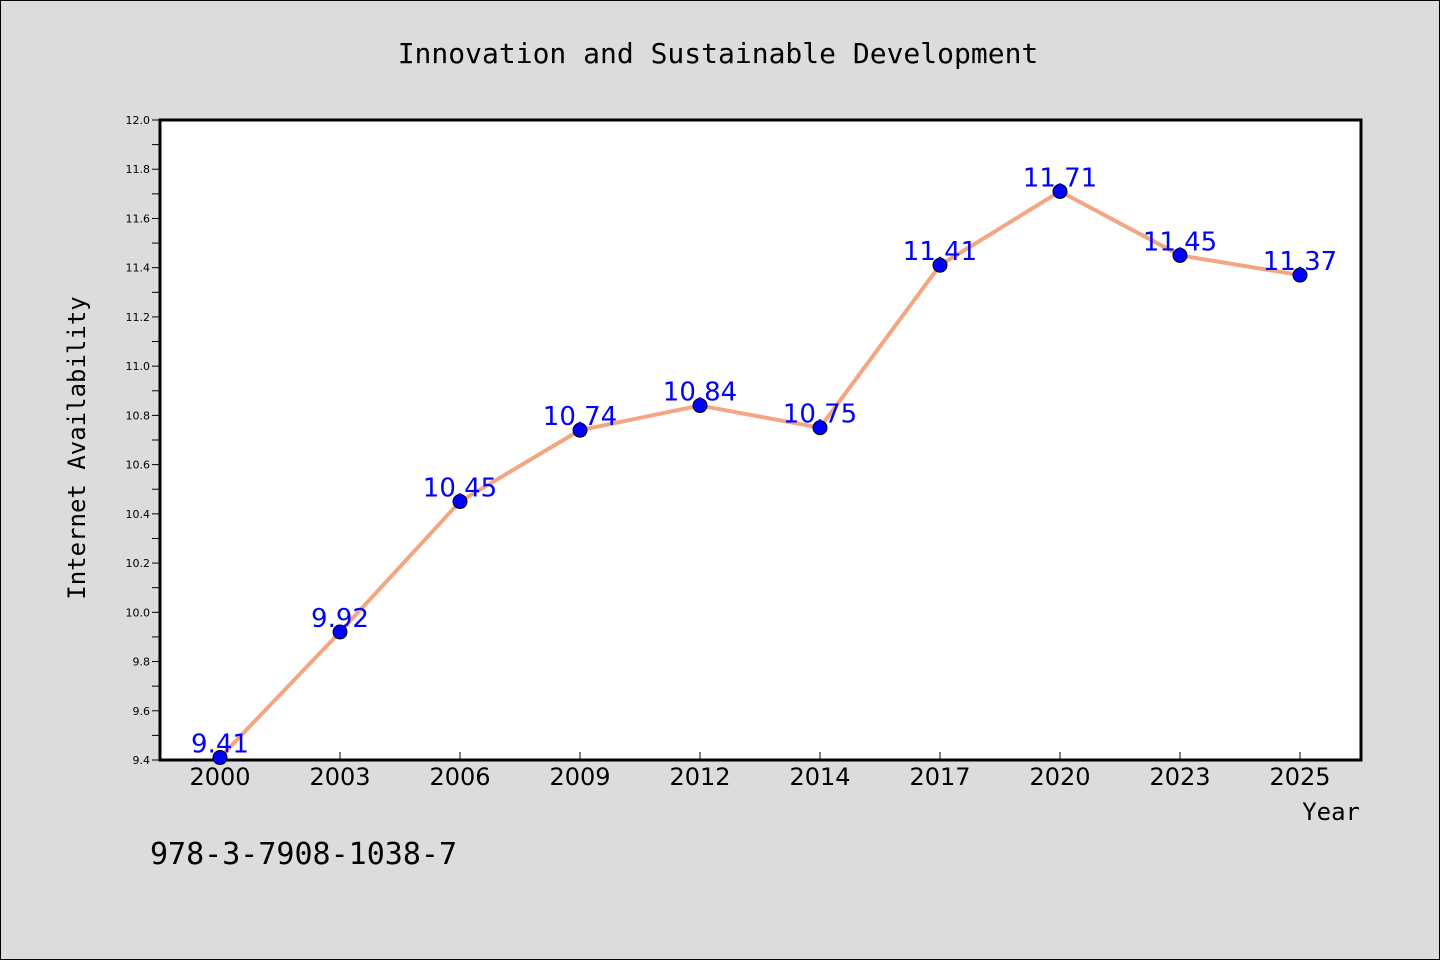  I want to click on x-axis: 2000 2003 2006 2009 2012 2014 2017 2020 2023 2025, so click(760, 771).